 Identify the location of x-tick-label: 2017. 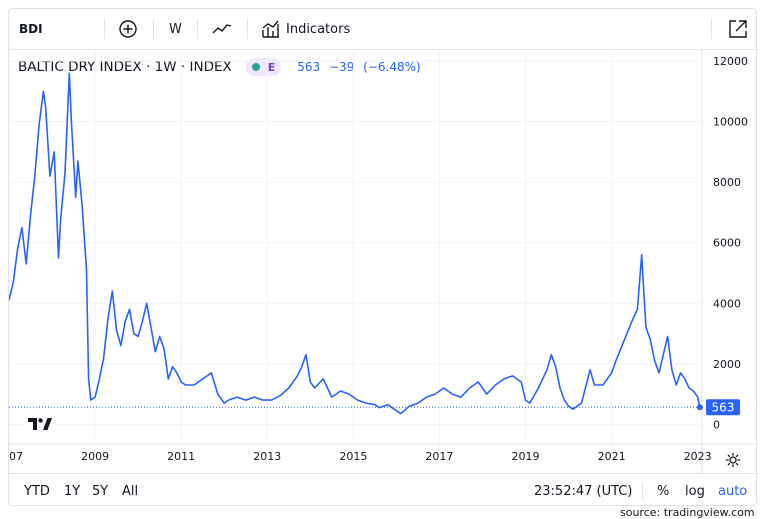
(439, 456).